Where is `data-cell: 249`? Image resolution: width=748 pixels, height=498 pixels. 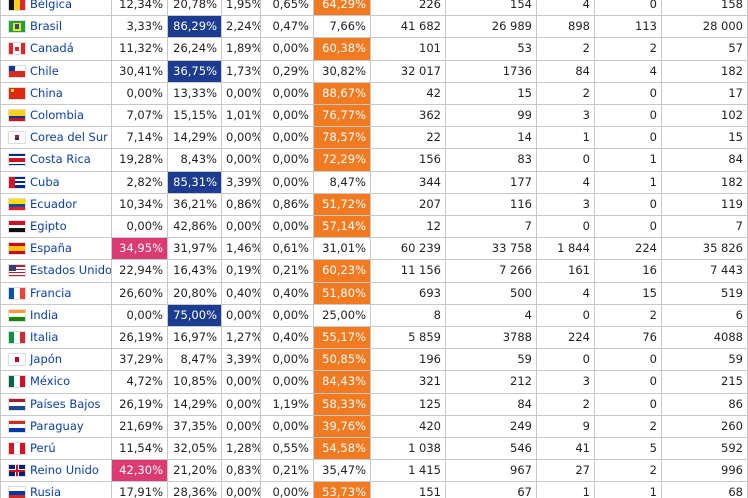 data-cell: 249 is located at coordinates (491, 426).